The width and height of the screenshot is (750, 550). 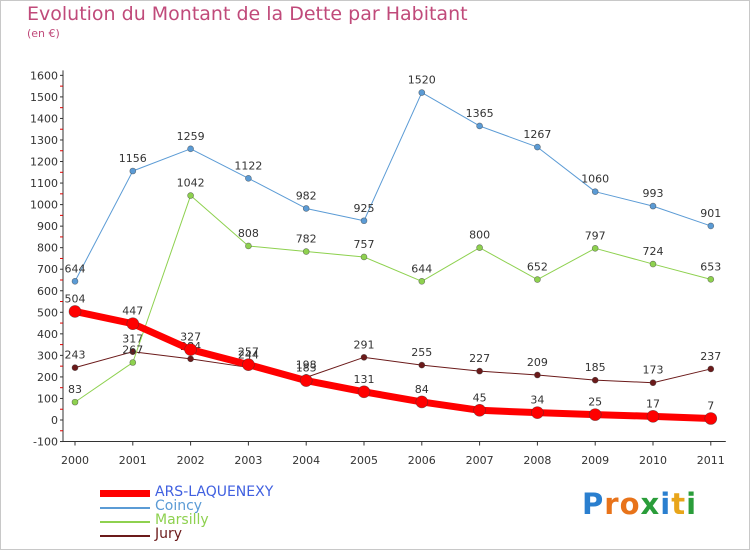 What do you see at coordinates (650, 504) in the screenshot?
I see `logo-letter: x` at bounding box center [650, 504].